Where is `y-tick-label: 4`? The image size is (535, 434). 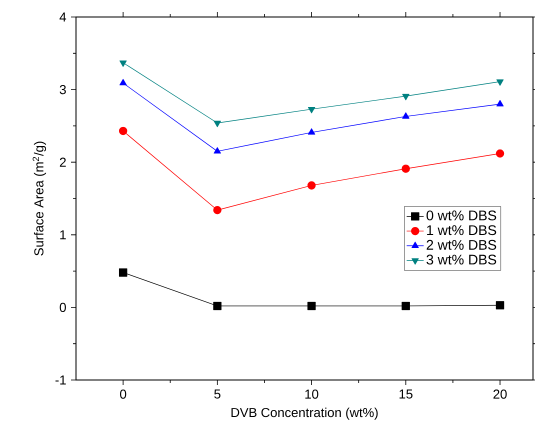
y-tick-label: 4 is located at coordinates (63, 17).